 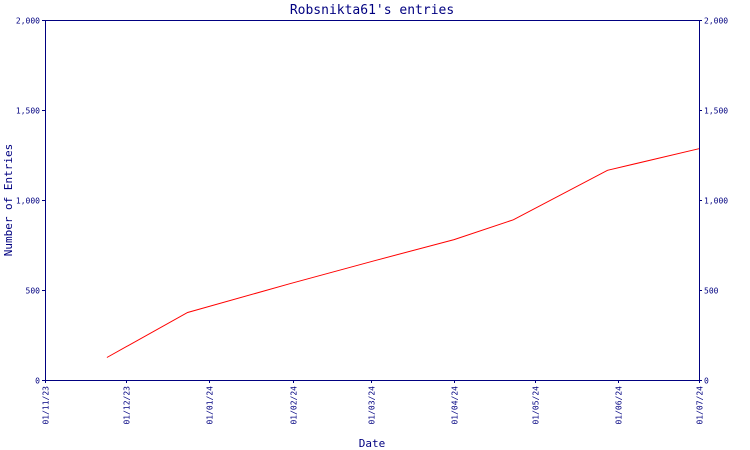 What do you see at coordinates (700, 405) in the screenshot?
I see `x-tick-label: 01/07/24` at bounding box center [700, 405].